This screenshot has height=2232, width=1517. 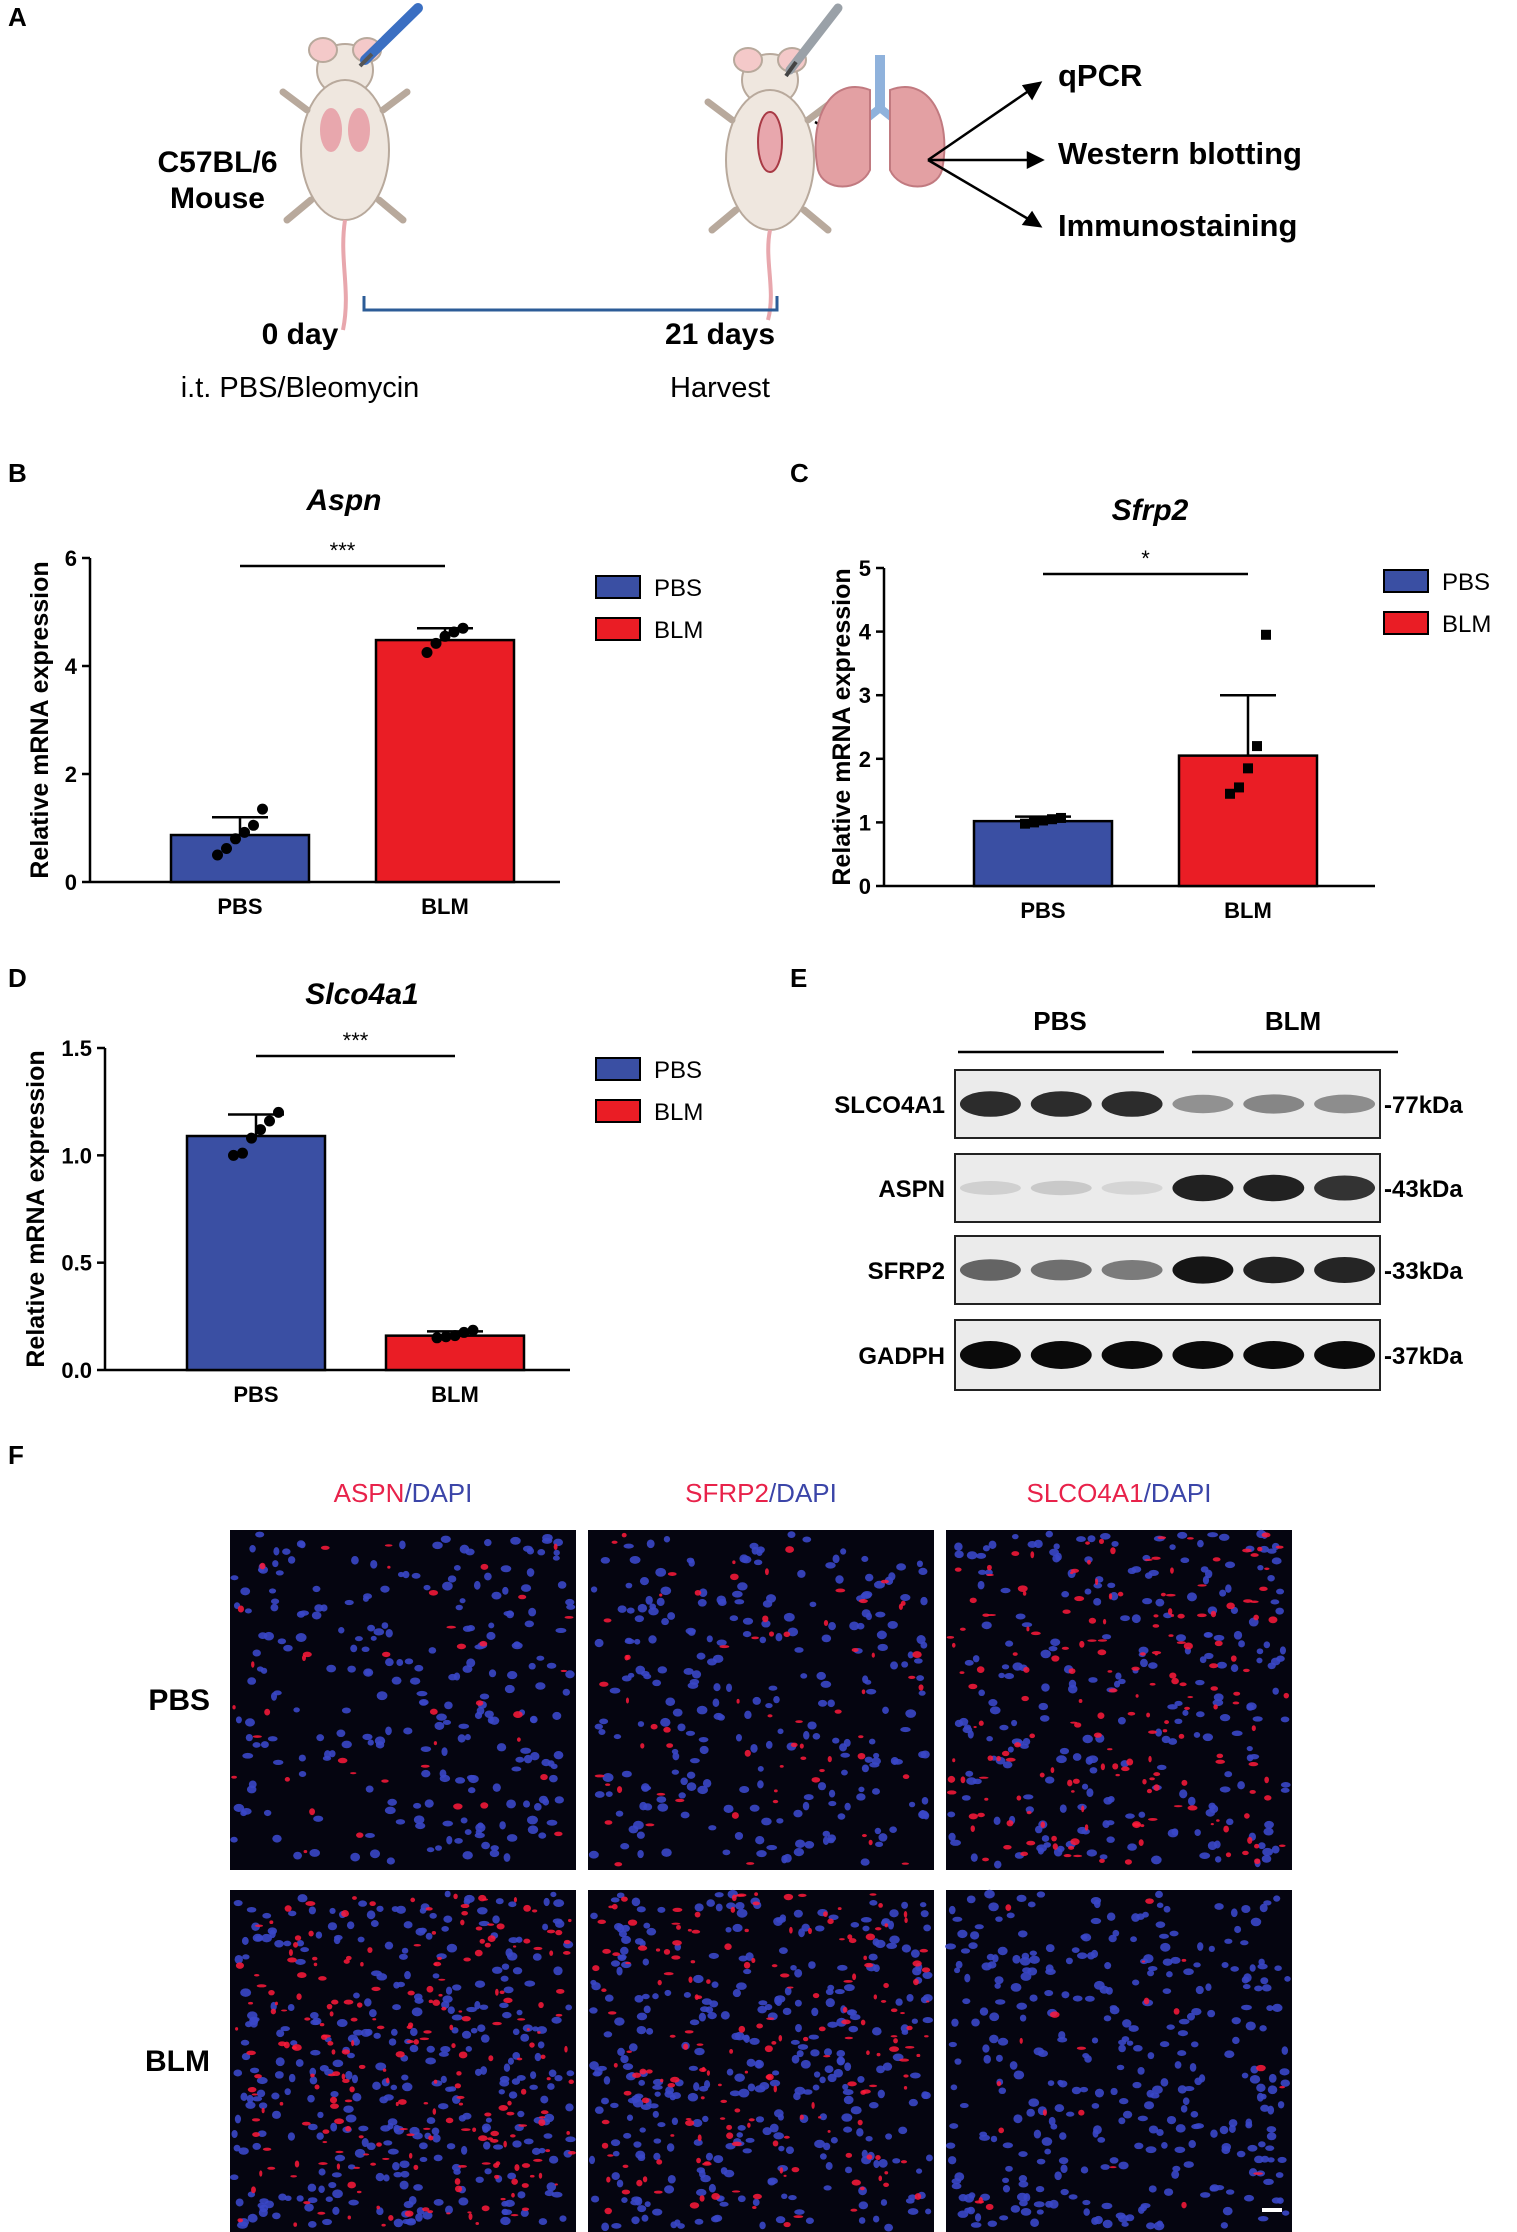 What do you see at coordinates (889, 1105) in the screenshot?
I see `blot-row-label: SLCO4A1` at bounding box center [889, 1105].